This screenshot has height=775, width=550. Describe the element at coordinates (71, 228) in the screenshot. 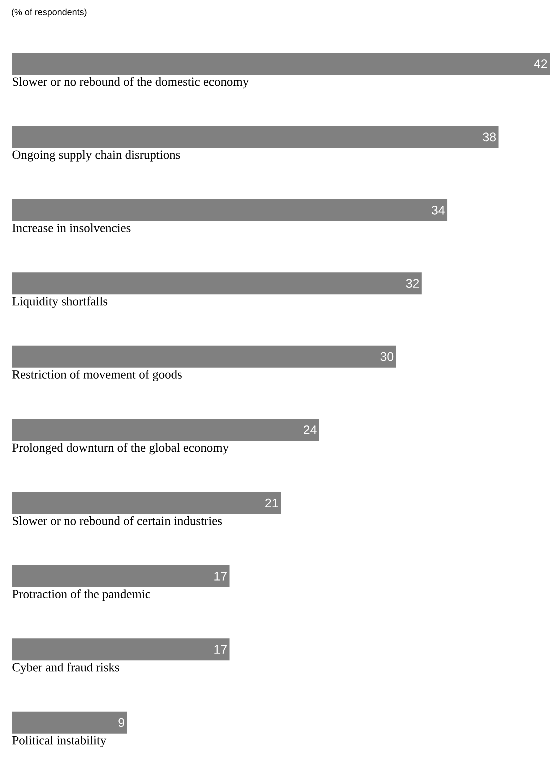

I see `y-tick-label: Increase in insolvencies` at that location.